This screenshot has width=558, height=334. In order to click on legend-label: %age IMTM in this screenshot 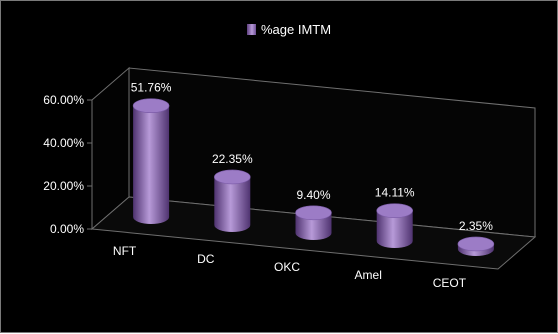, I will do `click(296, 29)`.